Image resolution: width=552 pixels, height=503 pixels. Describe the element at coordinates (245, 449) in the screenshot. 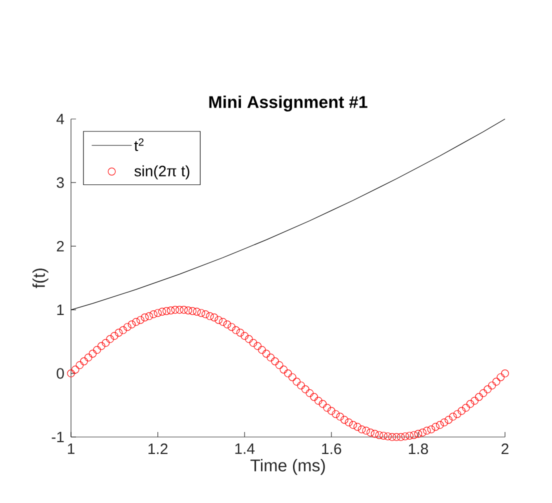

I see `x-tick-label: 1.4` at that location.